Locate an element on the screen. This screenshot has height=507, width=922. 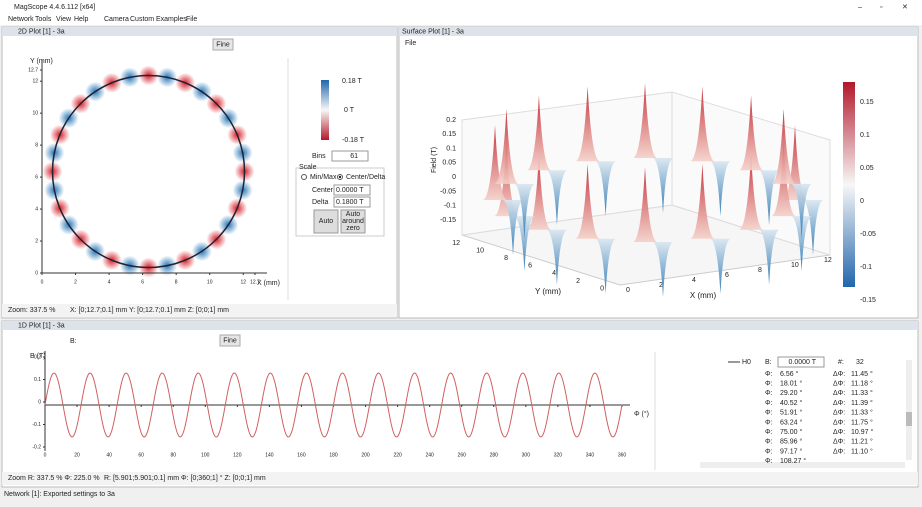
colorbar-2d is located at coordinates (325, 110).